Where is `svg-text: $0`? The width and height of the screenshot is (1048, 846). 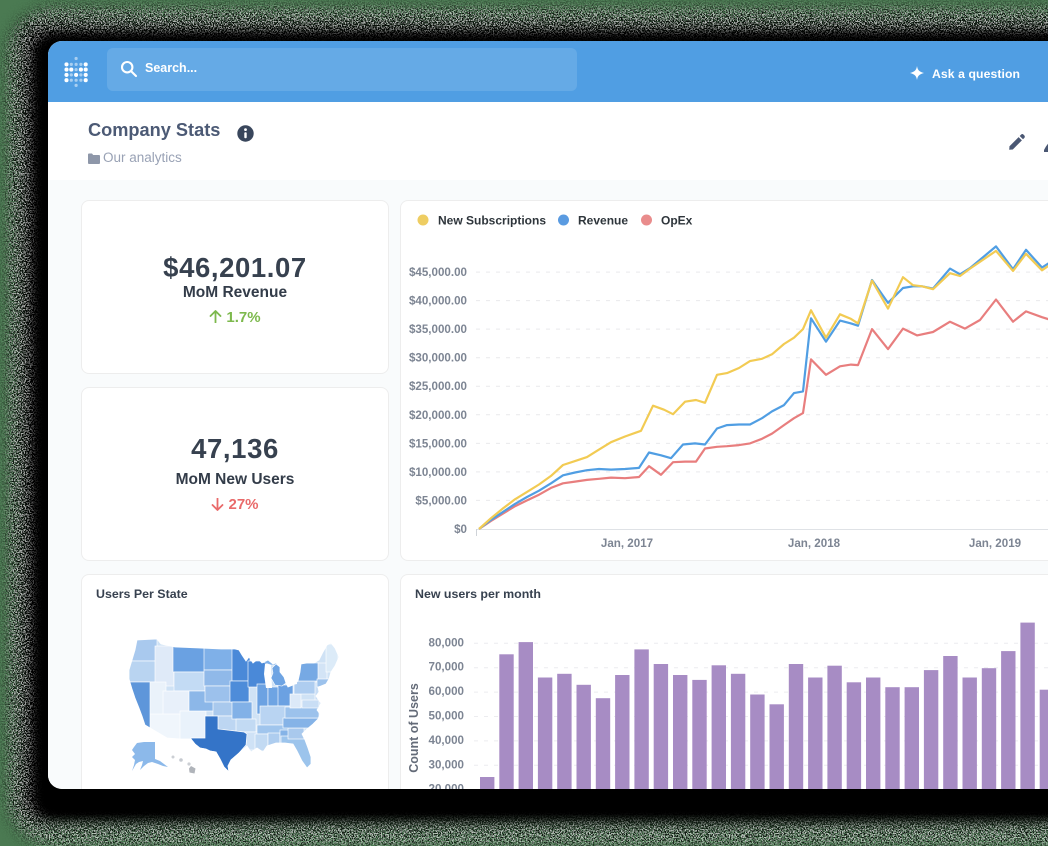 svg-text: $0 is located at coordinates (460, 529).